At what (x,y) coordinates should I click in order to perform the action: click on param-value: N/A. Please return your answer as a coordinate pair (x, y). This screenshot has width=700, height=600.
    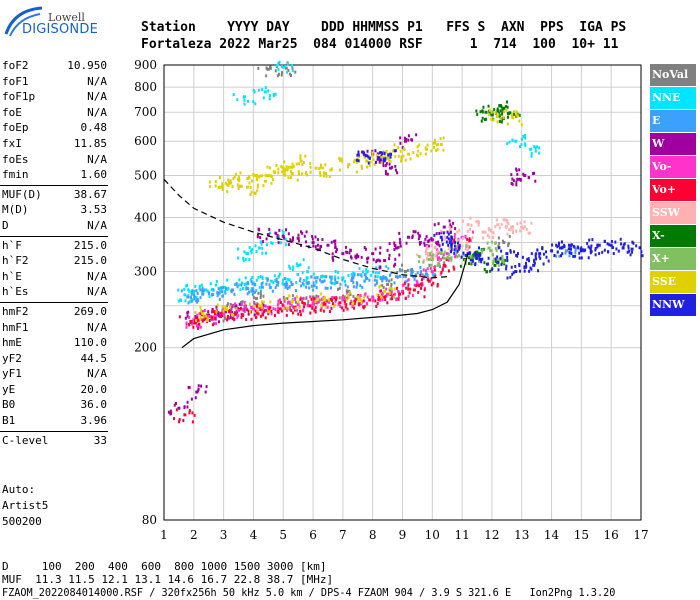
    Looking at the image, I should click on (97, 112).